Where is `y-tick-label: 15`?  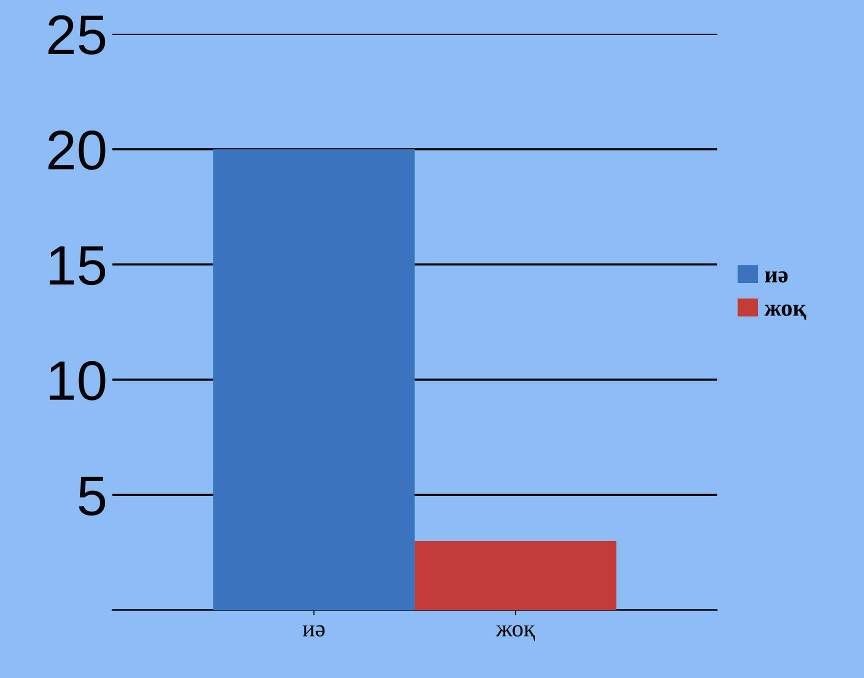 y-tick-label: 15 is located at coordinates (78, 266).